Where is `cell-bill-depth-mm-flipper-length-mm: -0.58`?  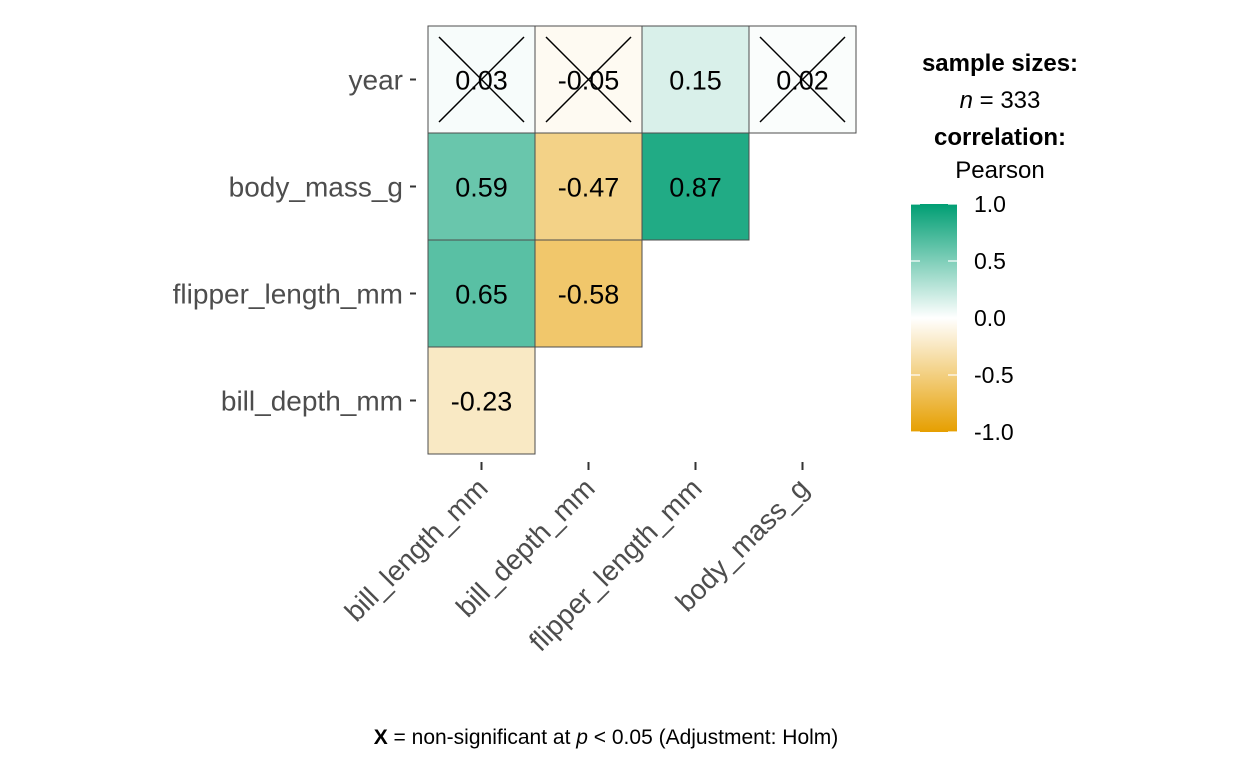
cell-bill-depth-mm-flipper-length-mm: -0.58 is located at coordinates (588, 293).